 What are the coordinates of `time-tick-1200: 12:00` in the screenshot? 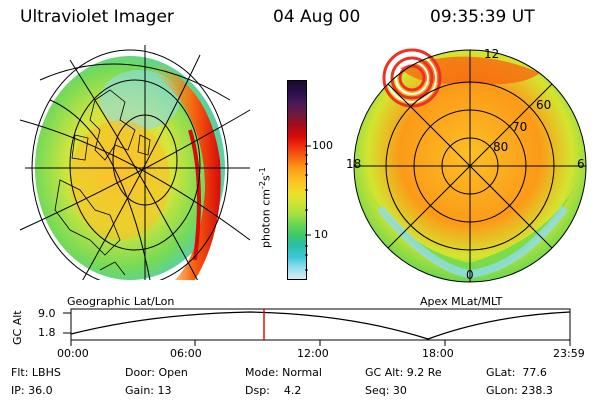 It's located at (313, 353).